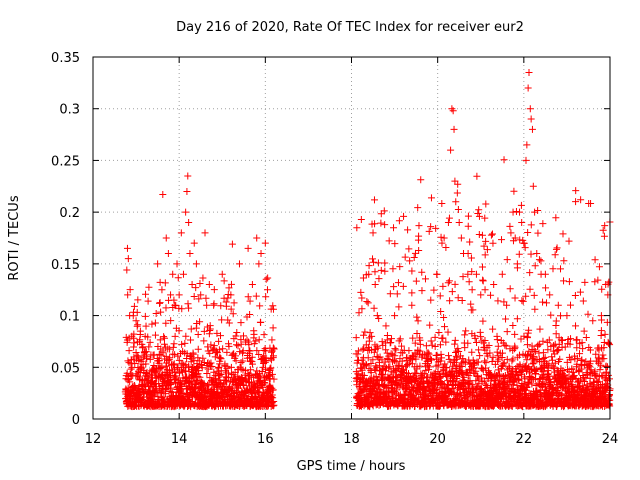  What do you see at coordinates (65, 58) in the screenshot?
I see `y-tick-label: 0.35` at bounding box center [65, 58].